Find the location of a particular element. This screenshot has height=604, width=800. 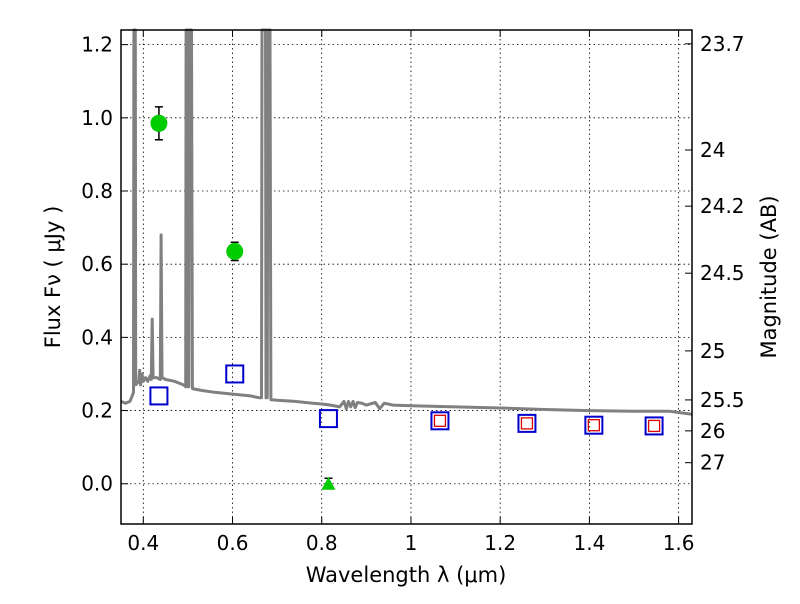

y-tick-layer: 0.0 0.2 0.4 0.6 0.8 1.0 1.2 is located at coordinates (104, 264).